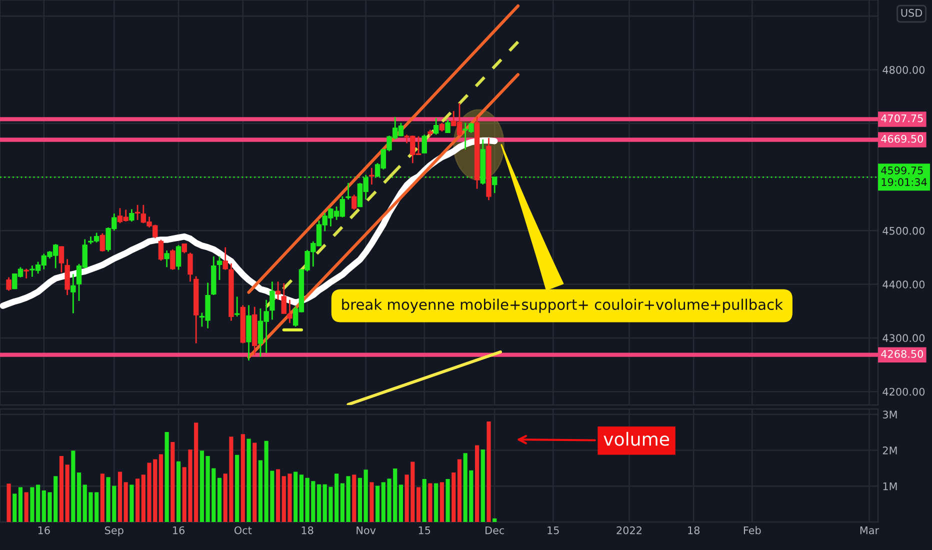 The height and width of the screenshot is (550, 932). I want to click on ref-line-label: 4669.50, so click(902, 138).